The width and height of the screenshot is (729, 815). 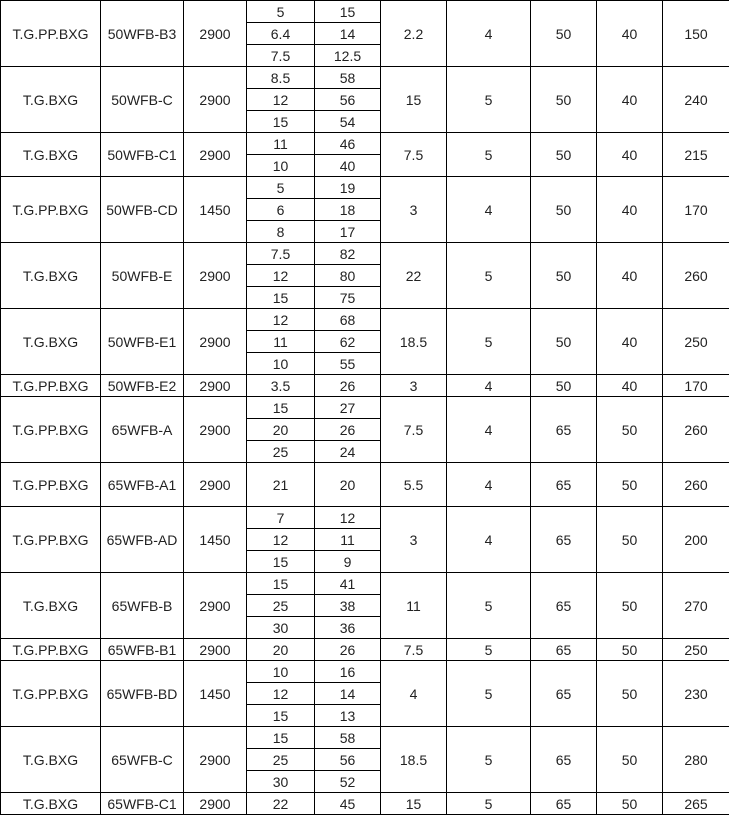 I want to click on model-cell: 50WFB-E2, so click(x=142, y=386).